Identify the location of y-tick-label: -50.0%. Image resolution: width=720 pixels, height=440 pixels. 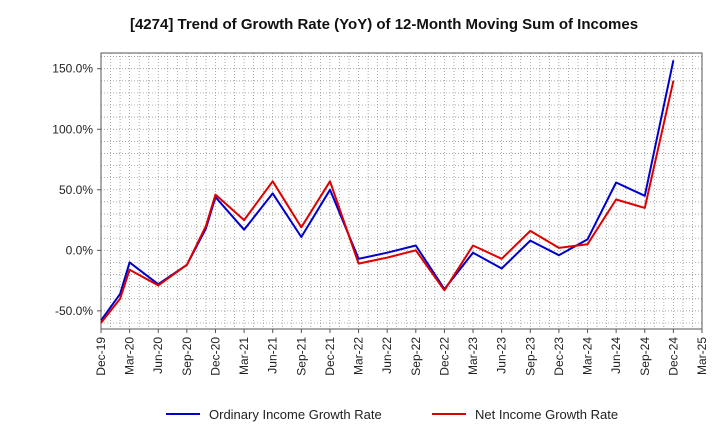
(74, 311).